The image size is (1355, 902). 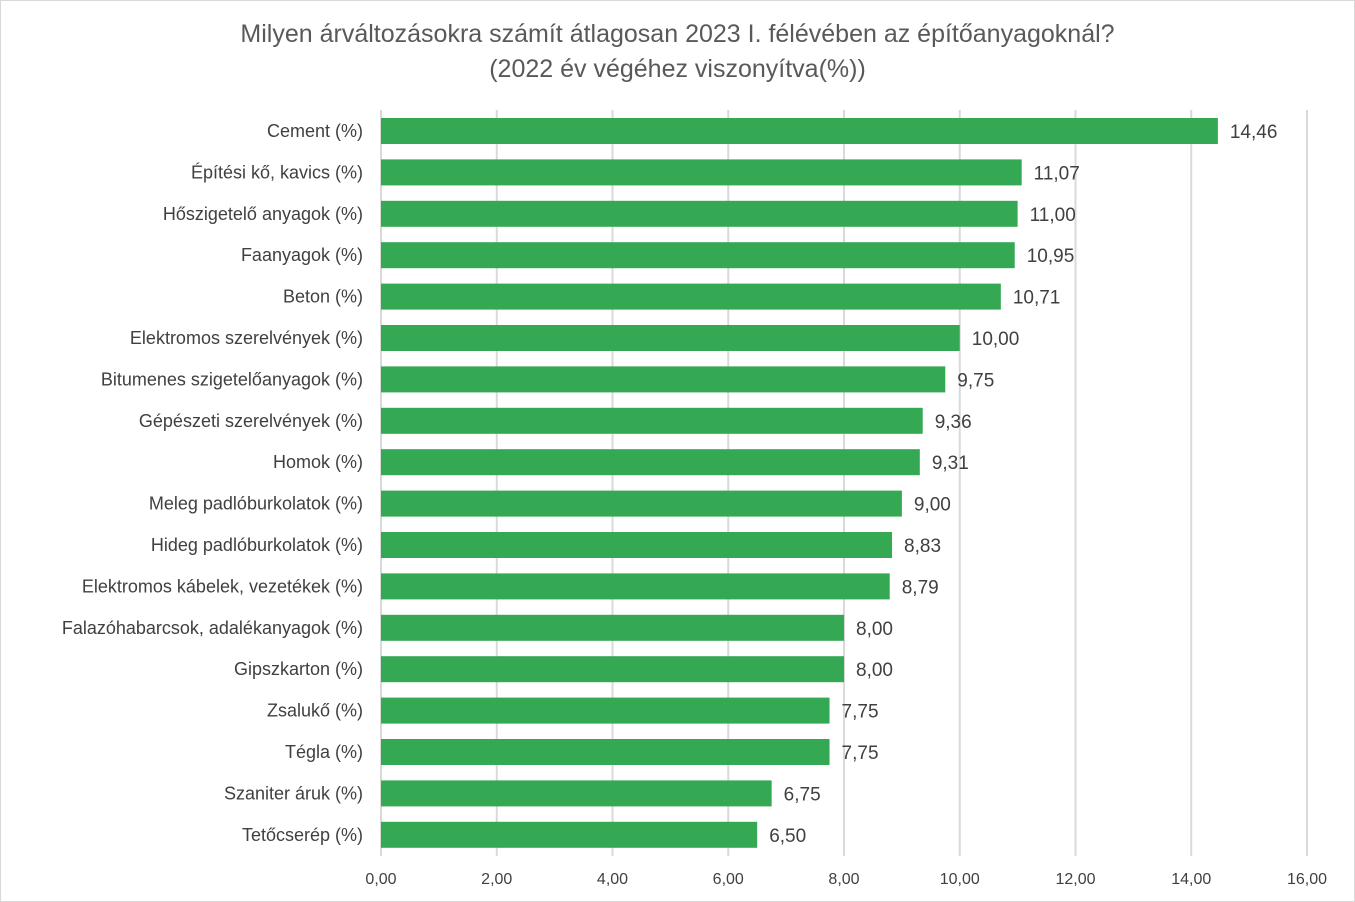 What do you see at coordinates (920, 587) in the screenshot?
I see `data-label: 8,79` at bounding box center [920, 587].